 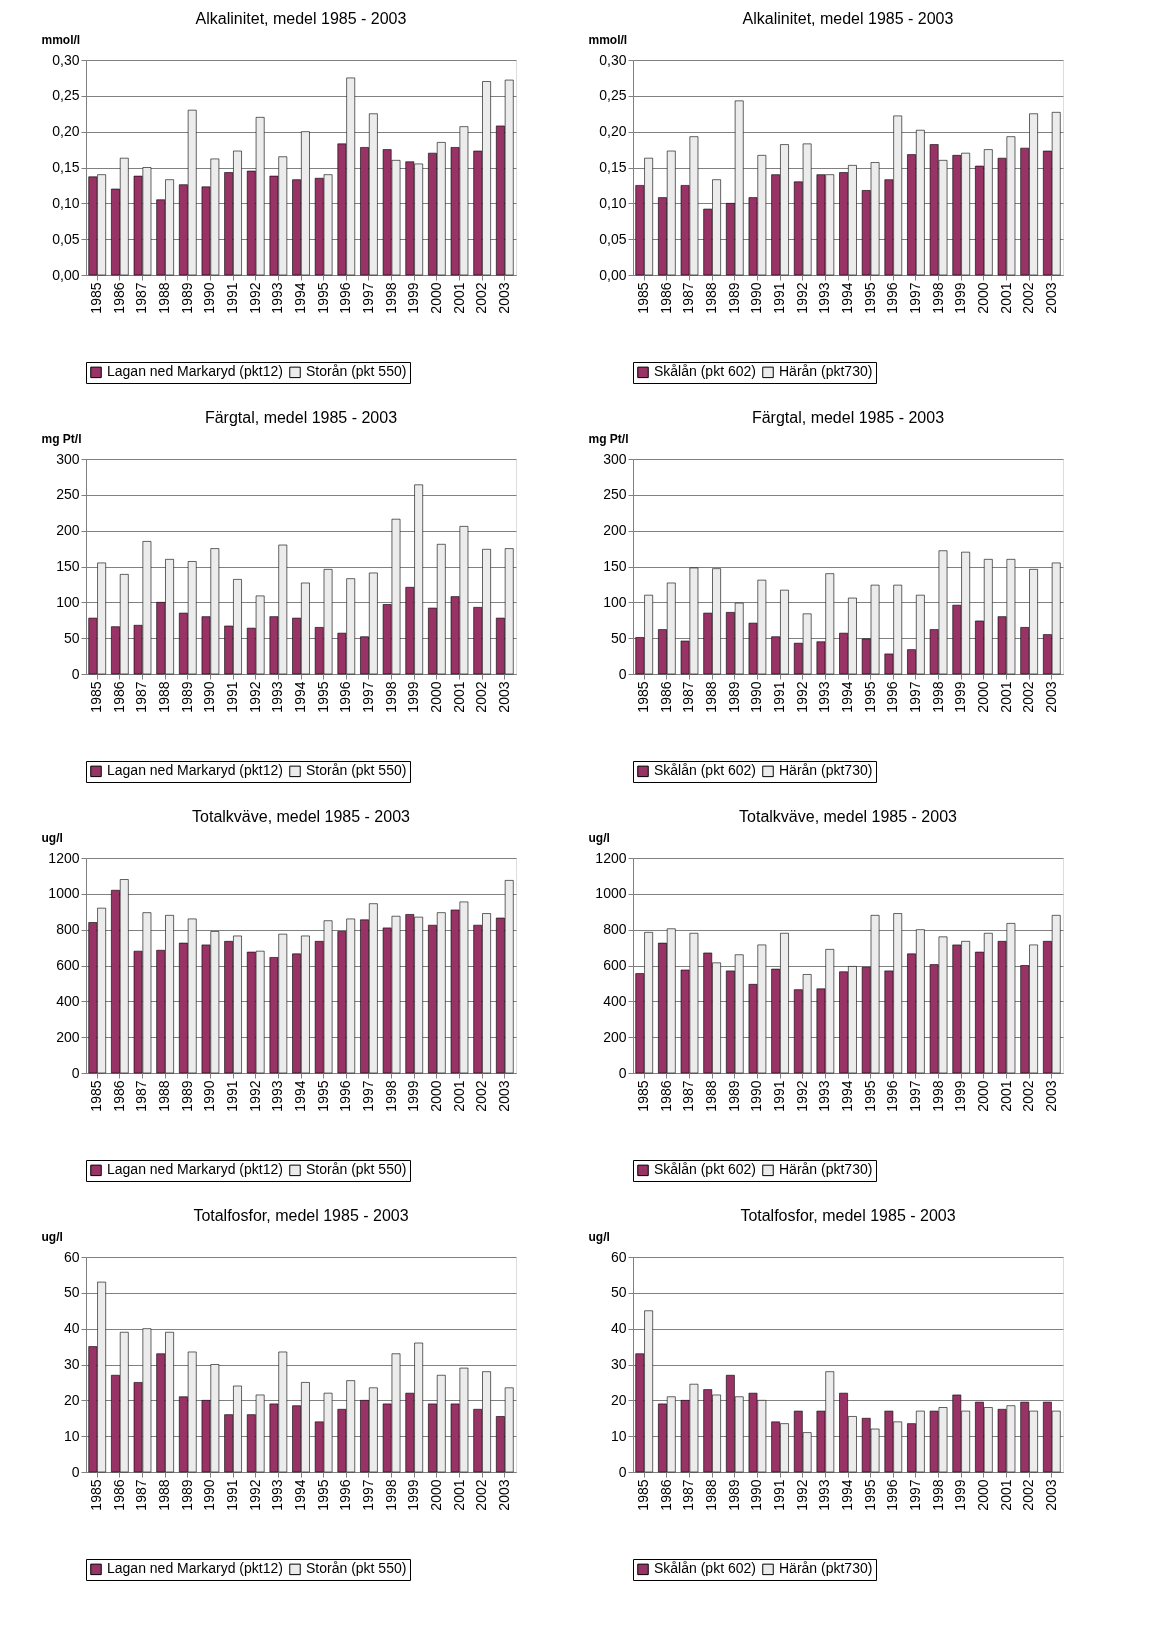 I want to click on legend-label: Lagan ned Markaryd (pkt12), so click(x=195, y=1169).